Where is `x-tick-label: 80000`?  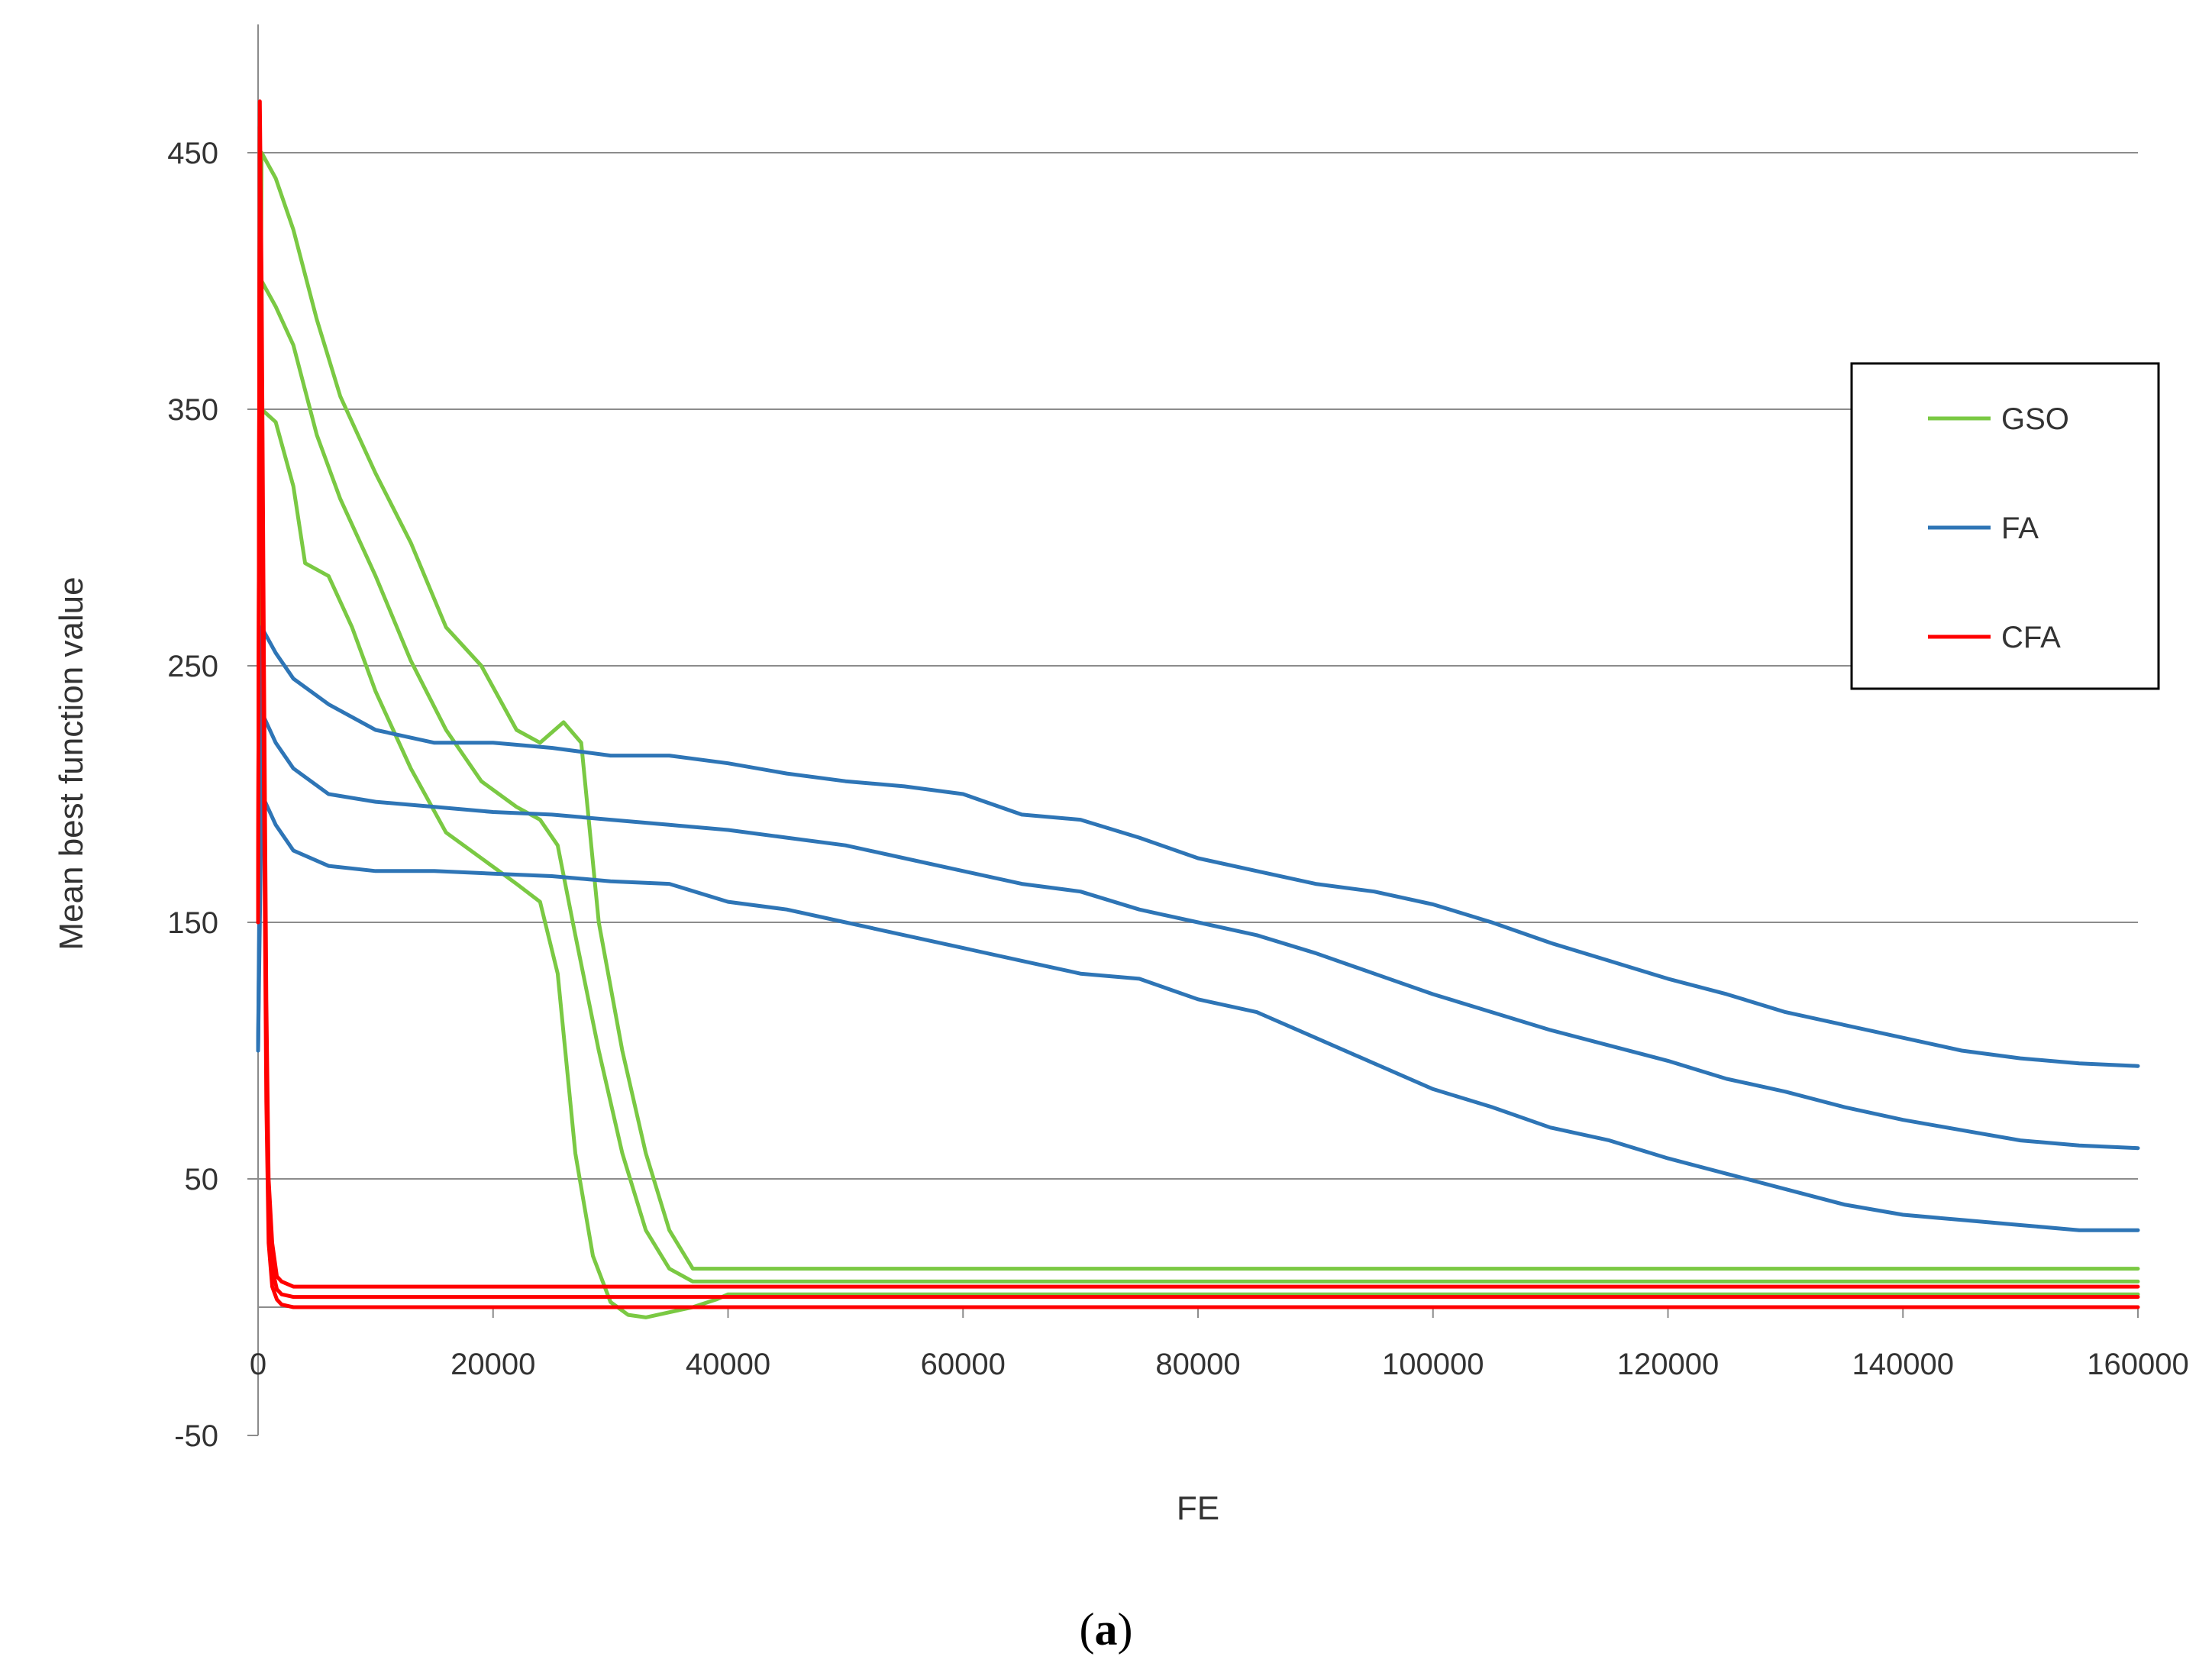 x-tick-label: 80000 is located at coordinates (1197, 1364).